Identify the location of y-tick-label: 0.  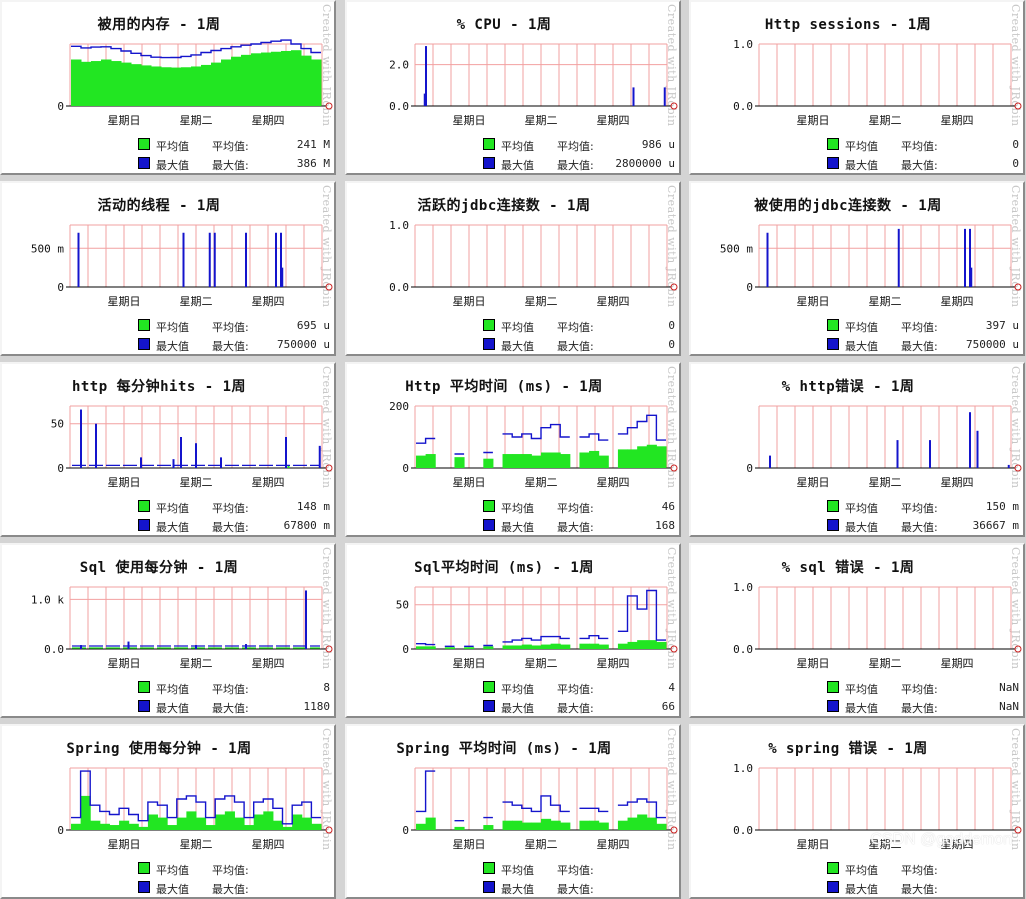
(60, 287).